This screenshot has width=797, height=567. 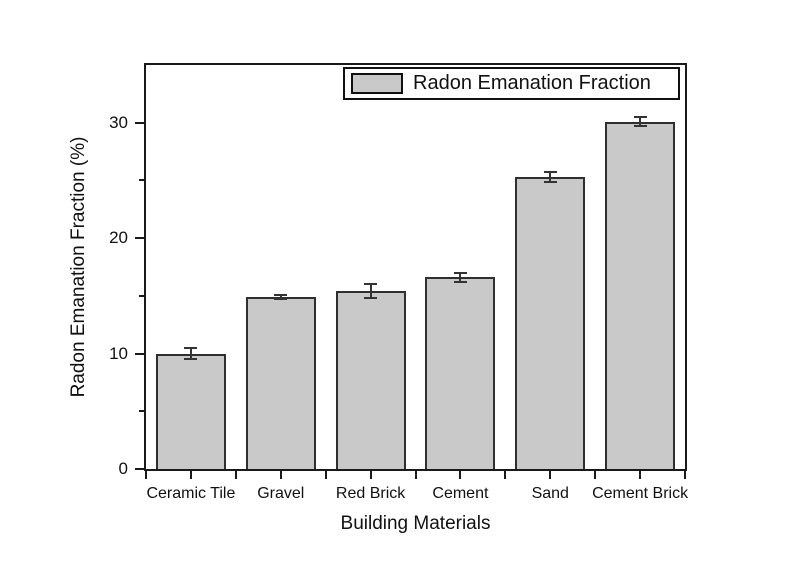 I want to click on bar-sand, so click(x=550, y=322).